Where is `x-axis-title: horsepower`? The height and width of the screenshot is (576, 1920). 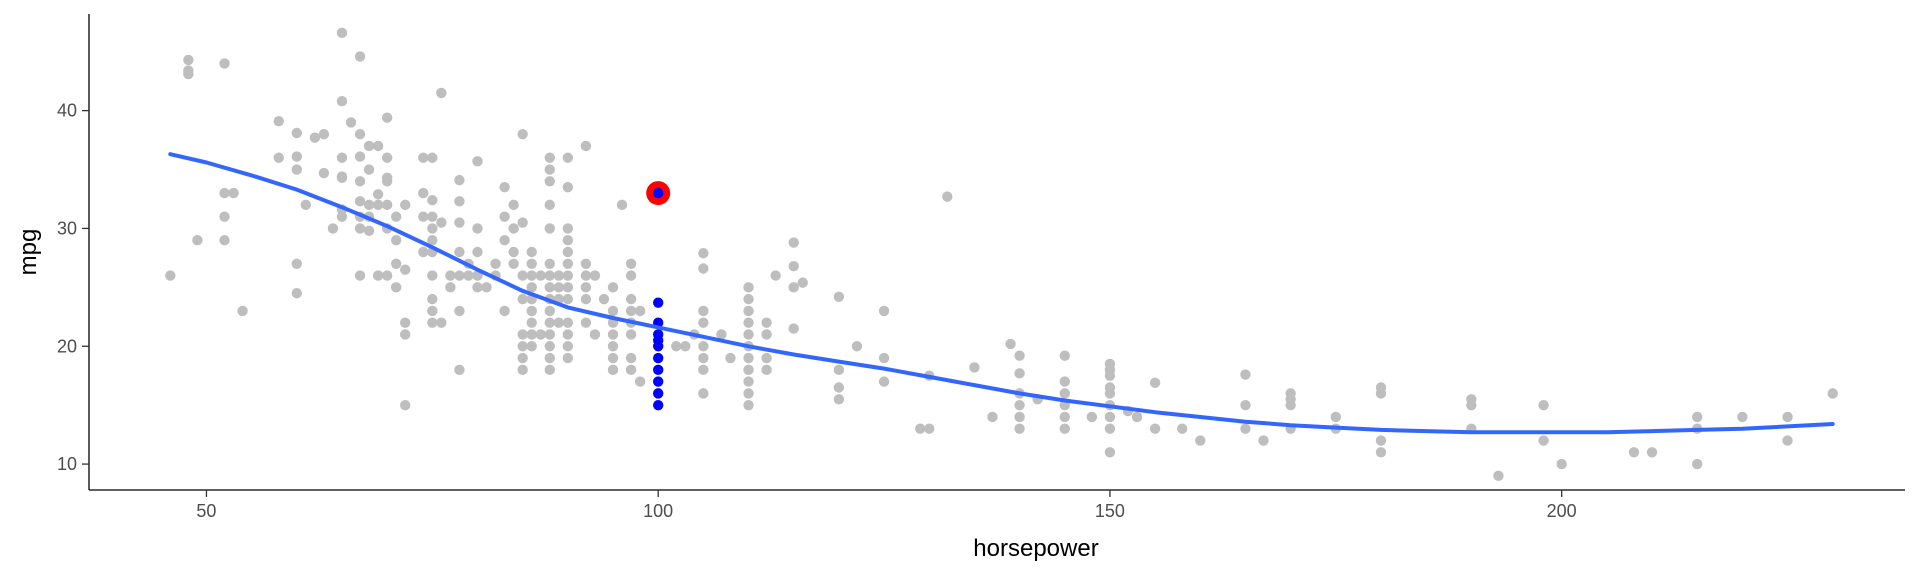
x-axis-title: horsepower is located at coordinates (1035, 548).